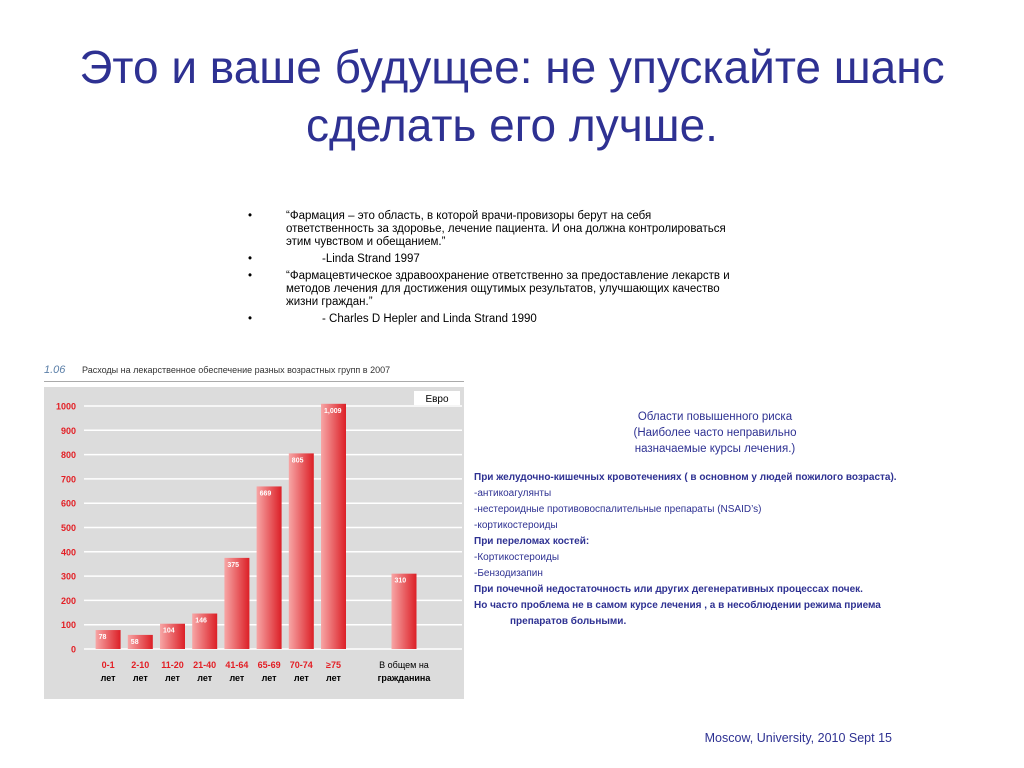  I want to click on risk-item-anticoagulants: -антикоагулянты, so click(513, 493).